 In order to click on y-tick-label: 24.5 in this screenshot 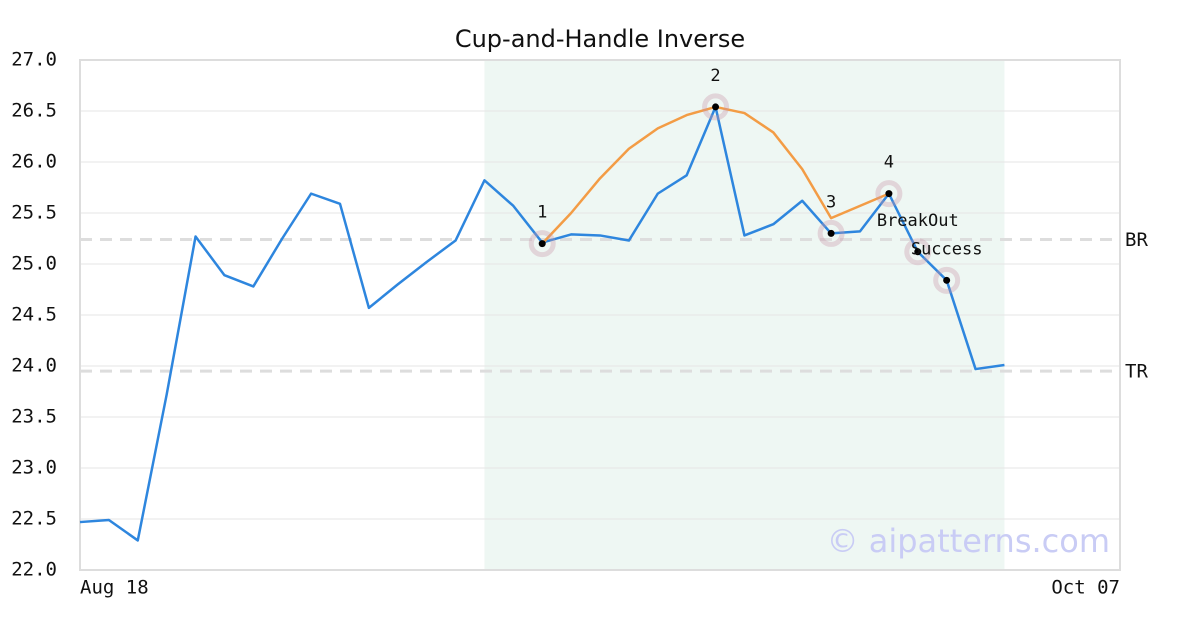, I will do `click(34, 315)`.